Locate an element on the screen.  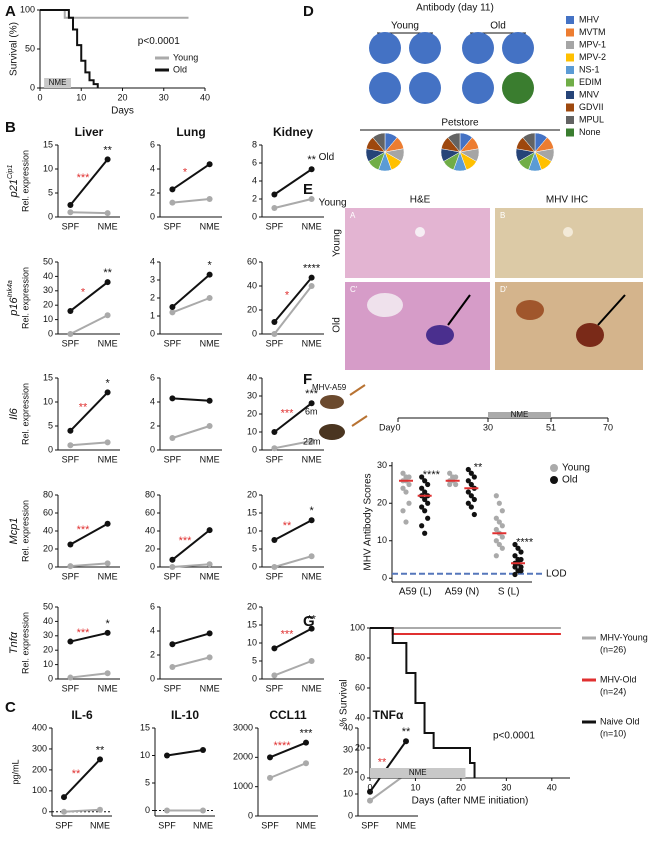
column-title: CCL11 is located at coordinates (288, 715).